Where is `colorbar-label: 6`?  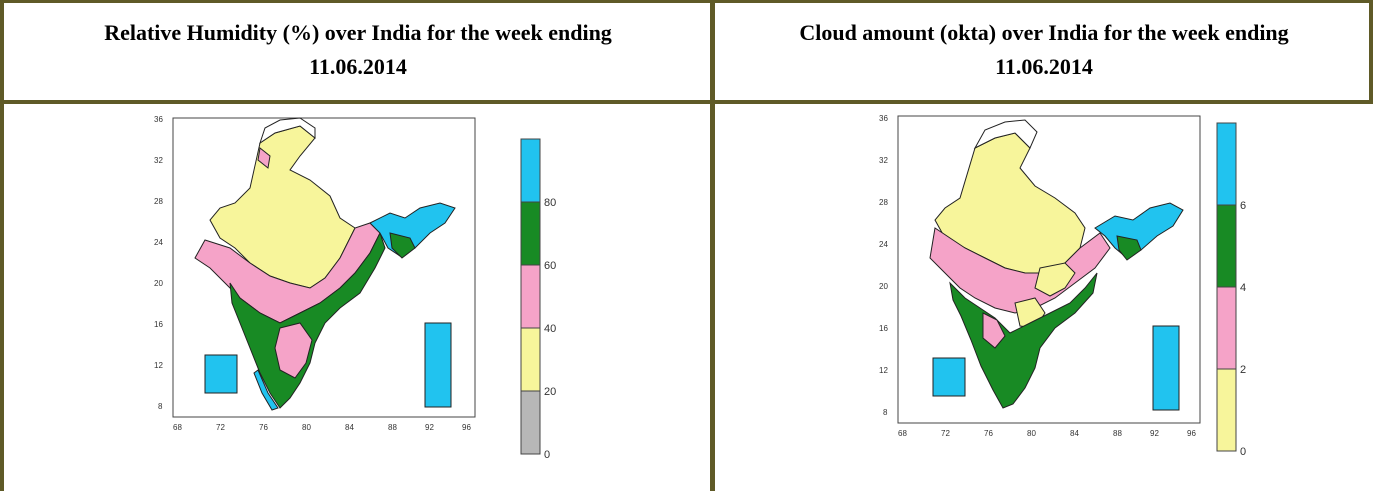
colorbar-label: 6 is located at coordinates (1243, 206).